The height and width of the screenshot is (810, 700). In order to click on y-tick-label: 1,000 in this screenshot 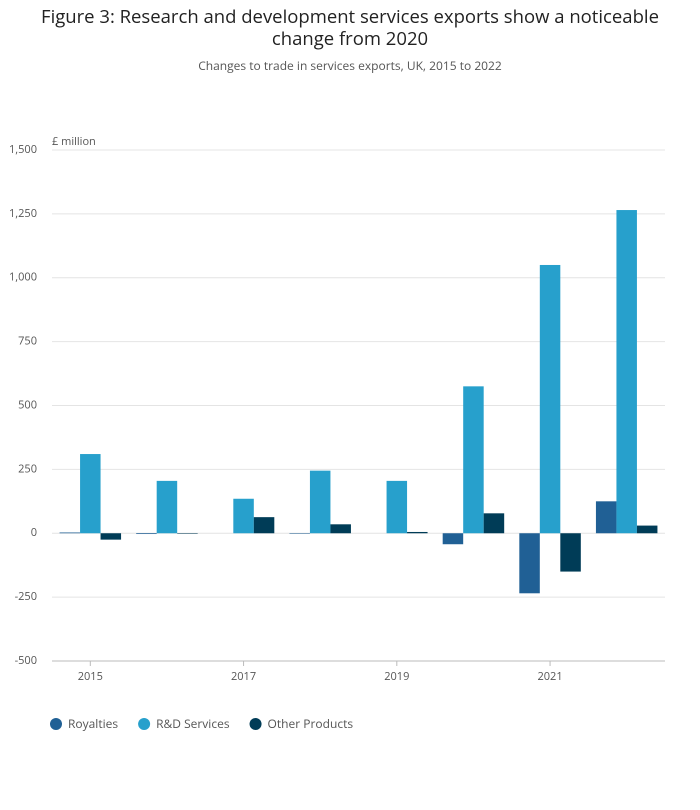, I will do `click(23, 277)`.